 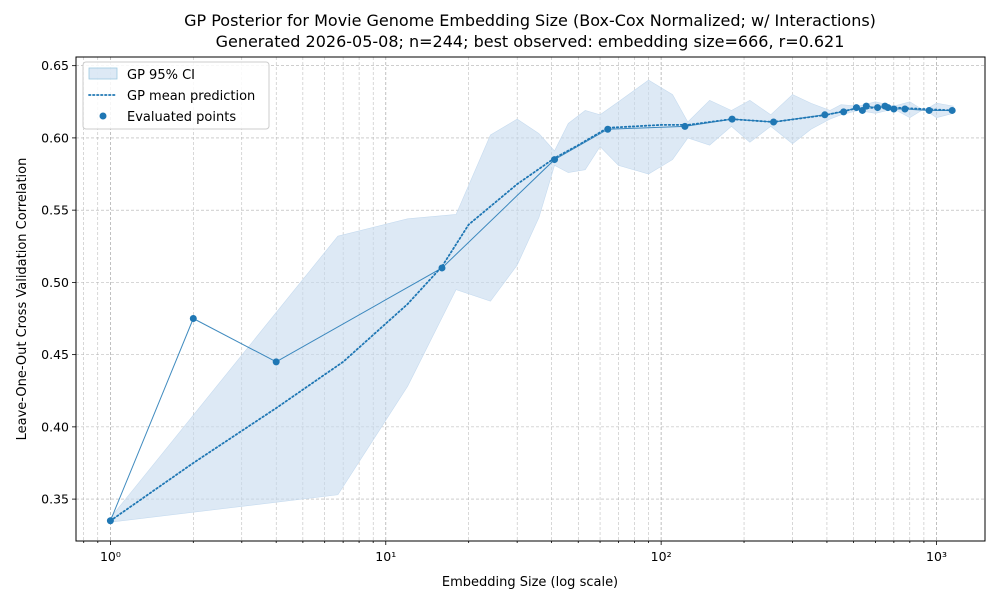 I want to click on x-tick-label: 10³, so click(x=936, y=556).